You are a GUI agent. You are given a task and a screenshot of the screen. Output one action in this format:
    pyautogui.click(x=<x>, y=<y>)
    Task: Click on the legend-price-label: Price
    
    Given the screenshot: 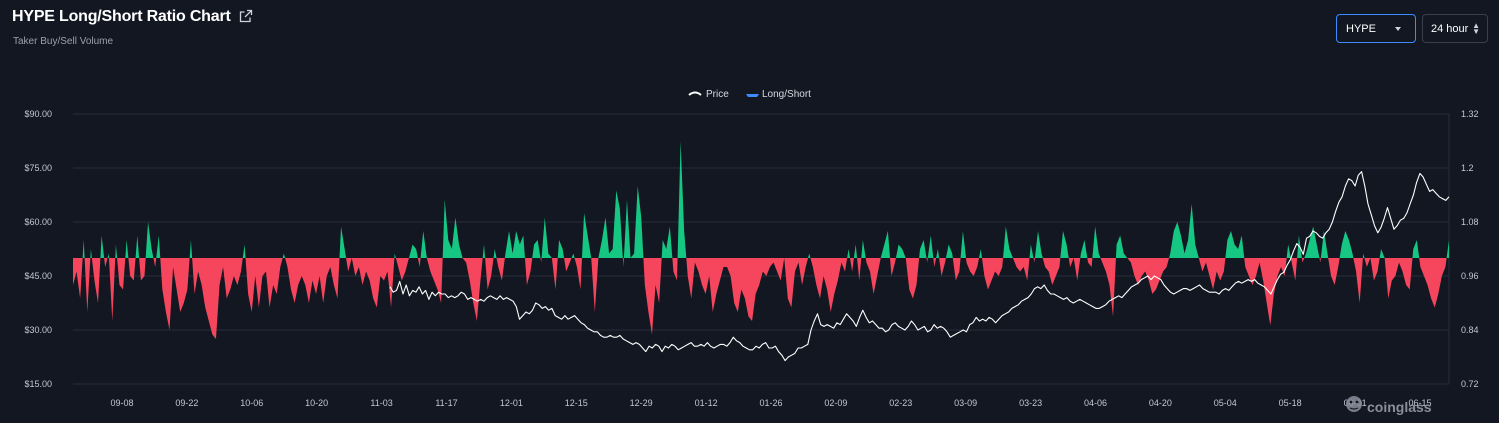 What is the action you would take?
    pyautogui.click(x=717, y=94)
    